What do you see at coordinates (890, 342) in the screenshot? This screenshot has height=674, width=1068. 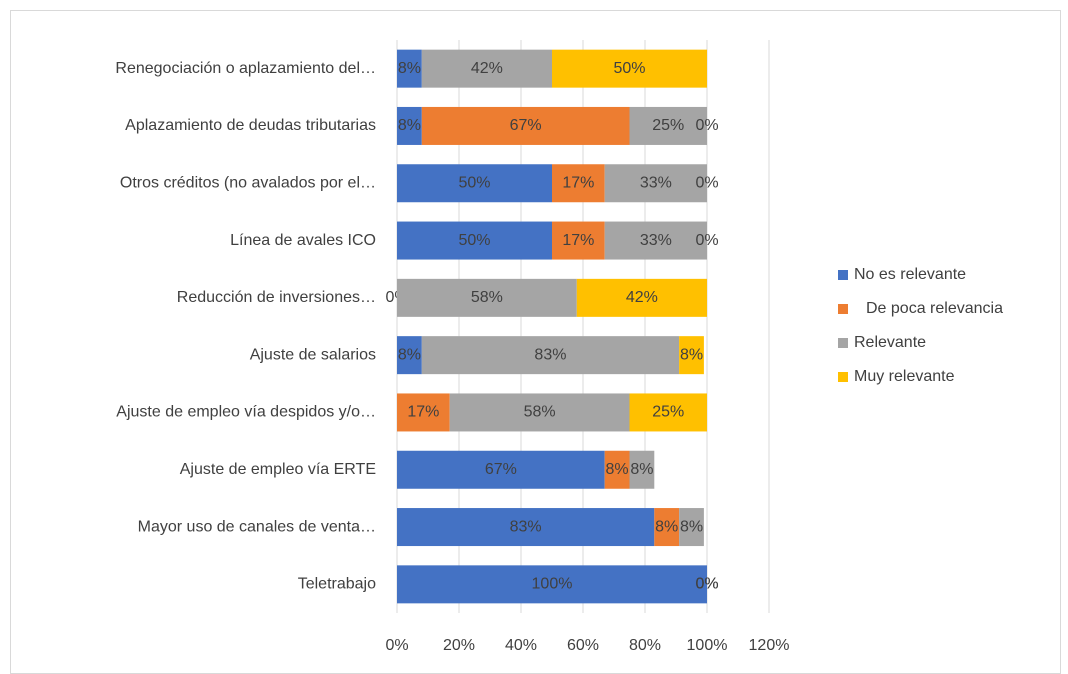 I see `legend-label: Relevante` at bounding box center [890, 342].